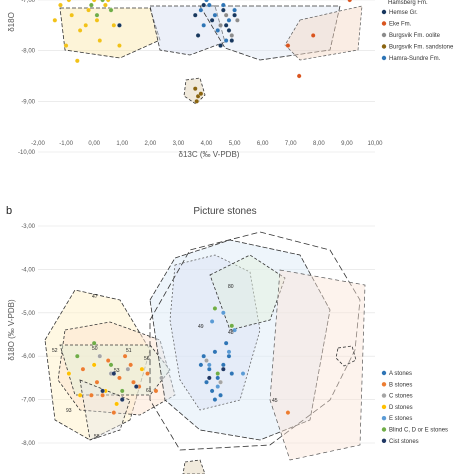  What do you see at coordinates (415, 36) in the screenshot?
I see `panel-a-legend-label: Burgsvik Fm. oolite` at bounding box center [415, 36].